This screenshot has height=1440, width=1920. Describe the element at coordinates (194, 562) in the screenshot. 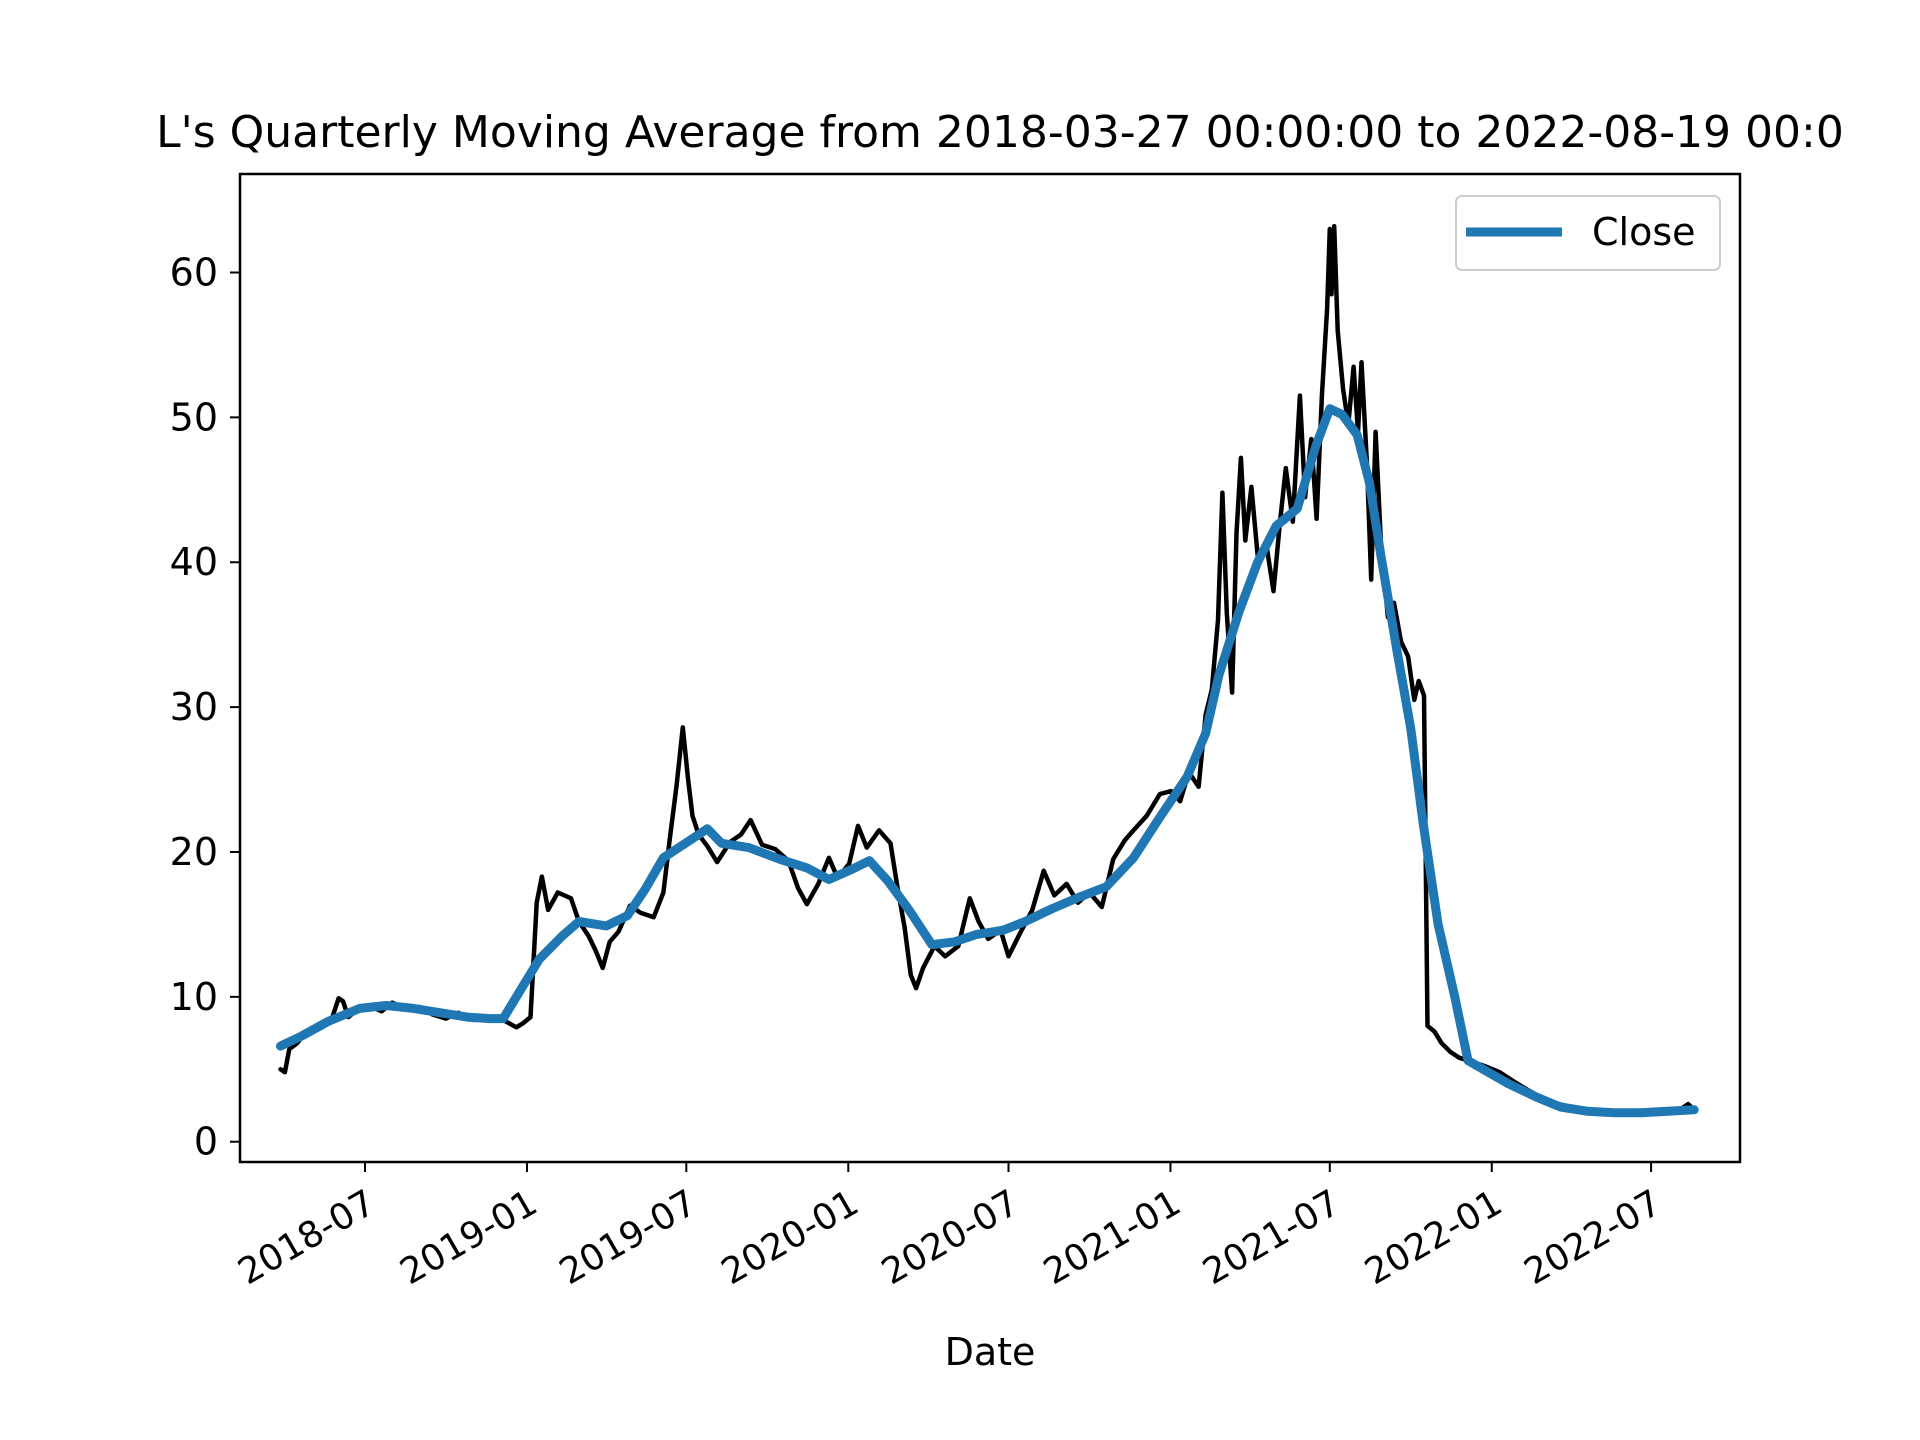

I see `y-tick-label: 40` at that location.